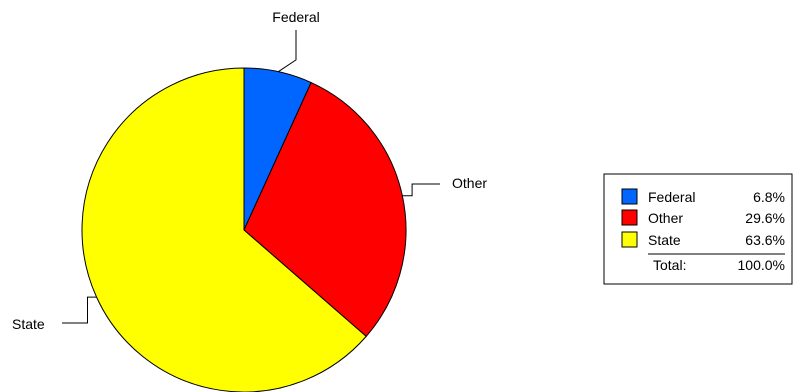 This screenshot has width=800, height=392. Describe the element at coordinates (765, 240) in the screenshot. I see `legend-value-state: 63.6%` at that location.